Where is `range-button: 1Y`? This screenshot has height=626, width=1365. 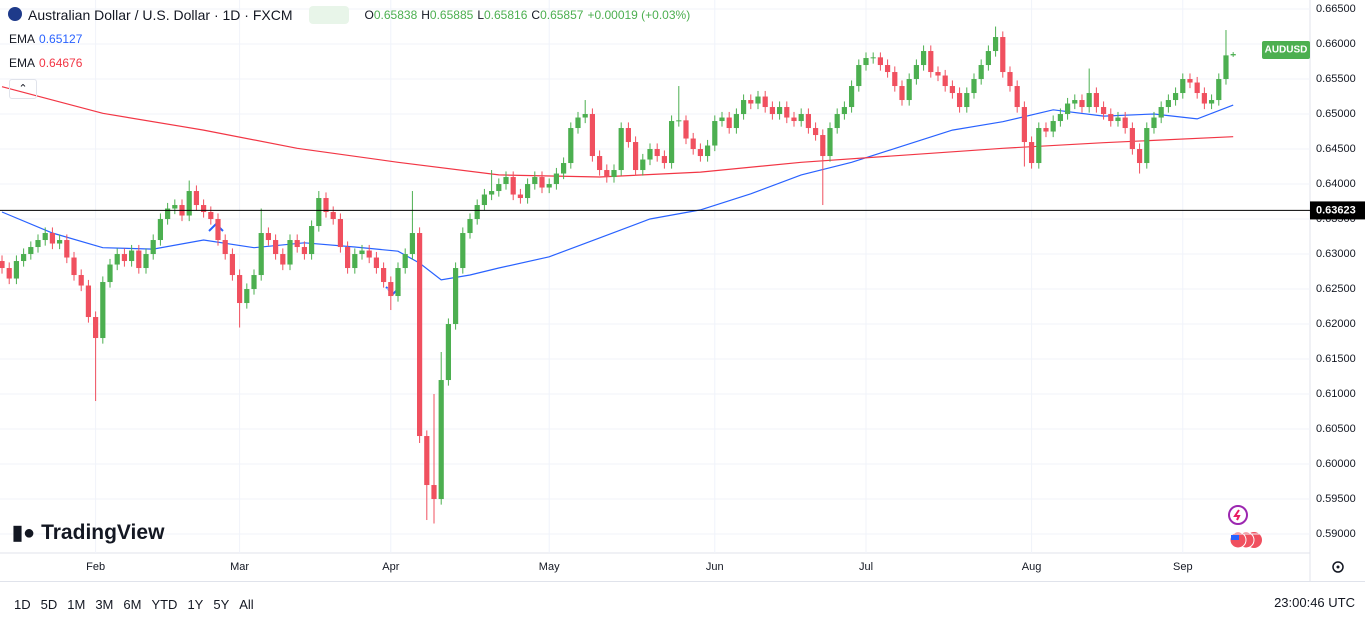
range-button: 1Y is located at coordinates (195, 604).